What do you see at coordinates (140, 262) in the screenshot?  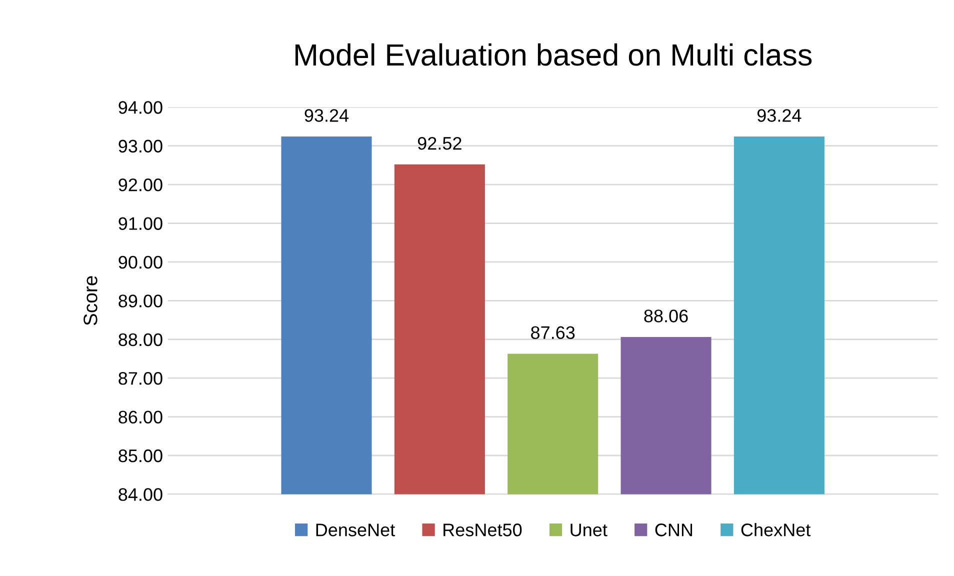 I see `y-tick-label: 90.00` at bounding box center [140, 262].